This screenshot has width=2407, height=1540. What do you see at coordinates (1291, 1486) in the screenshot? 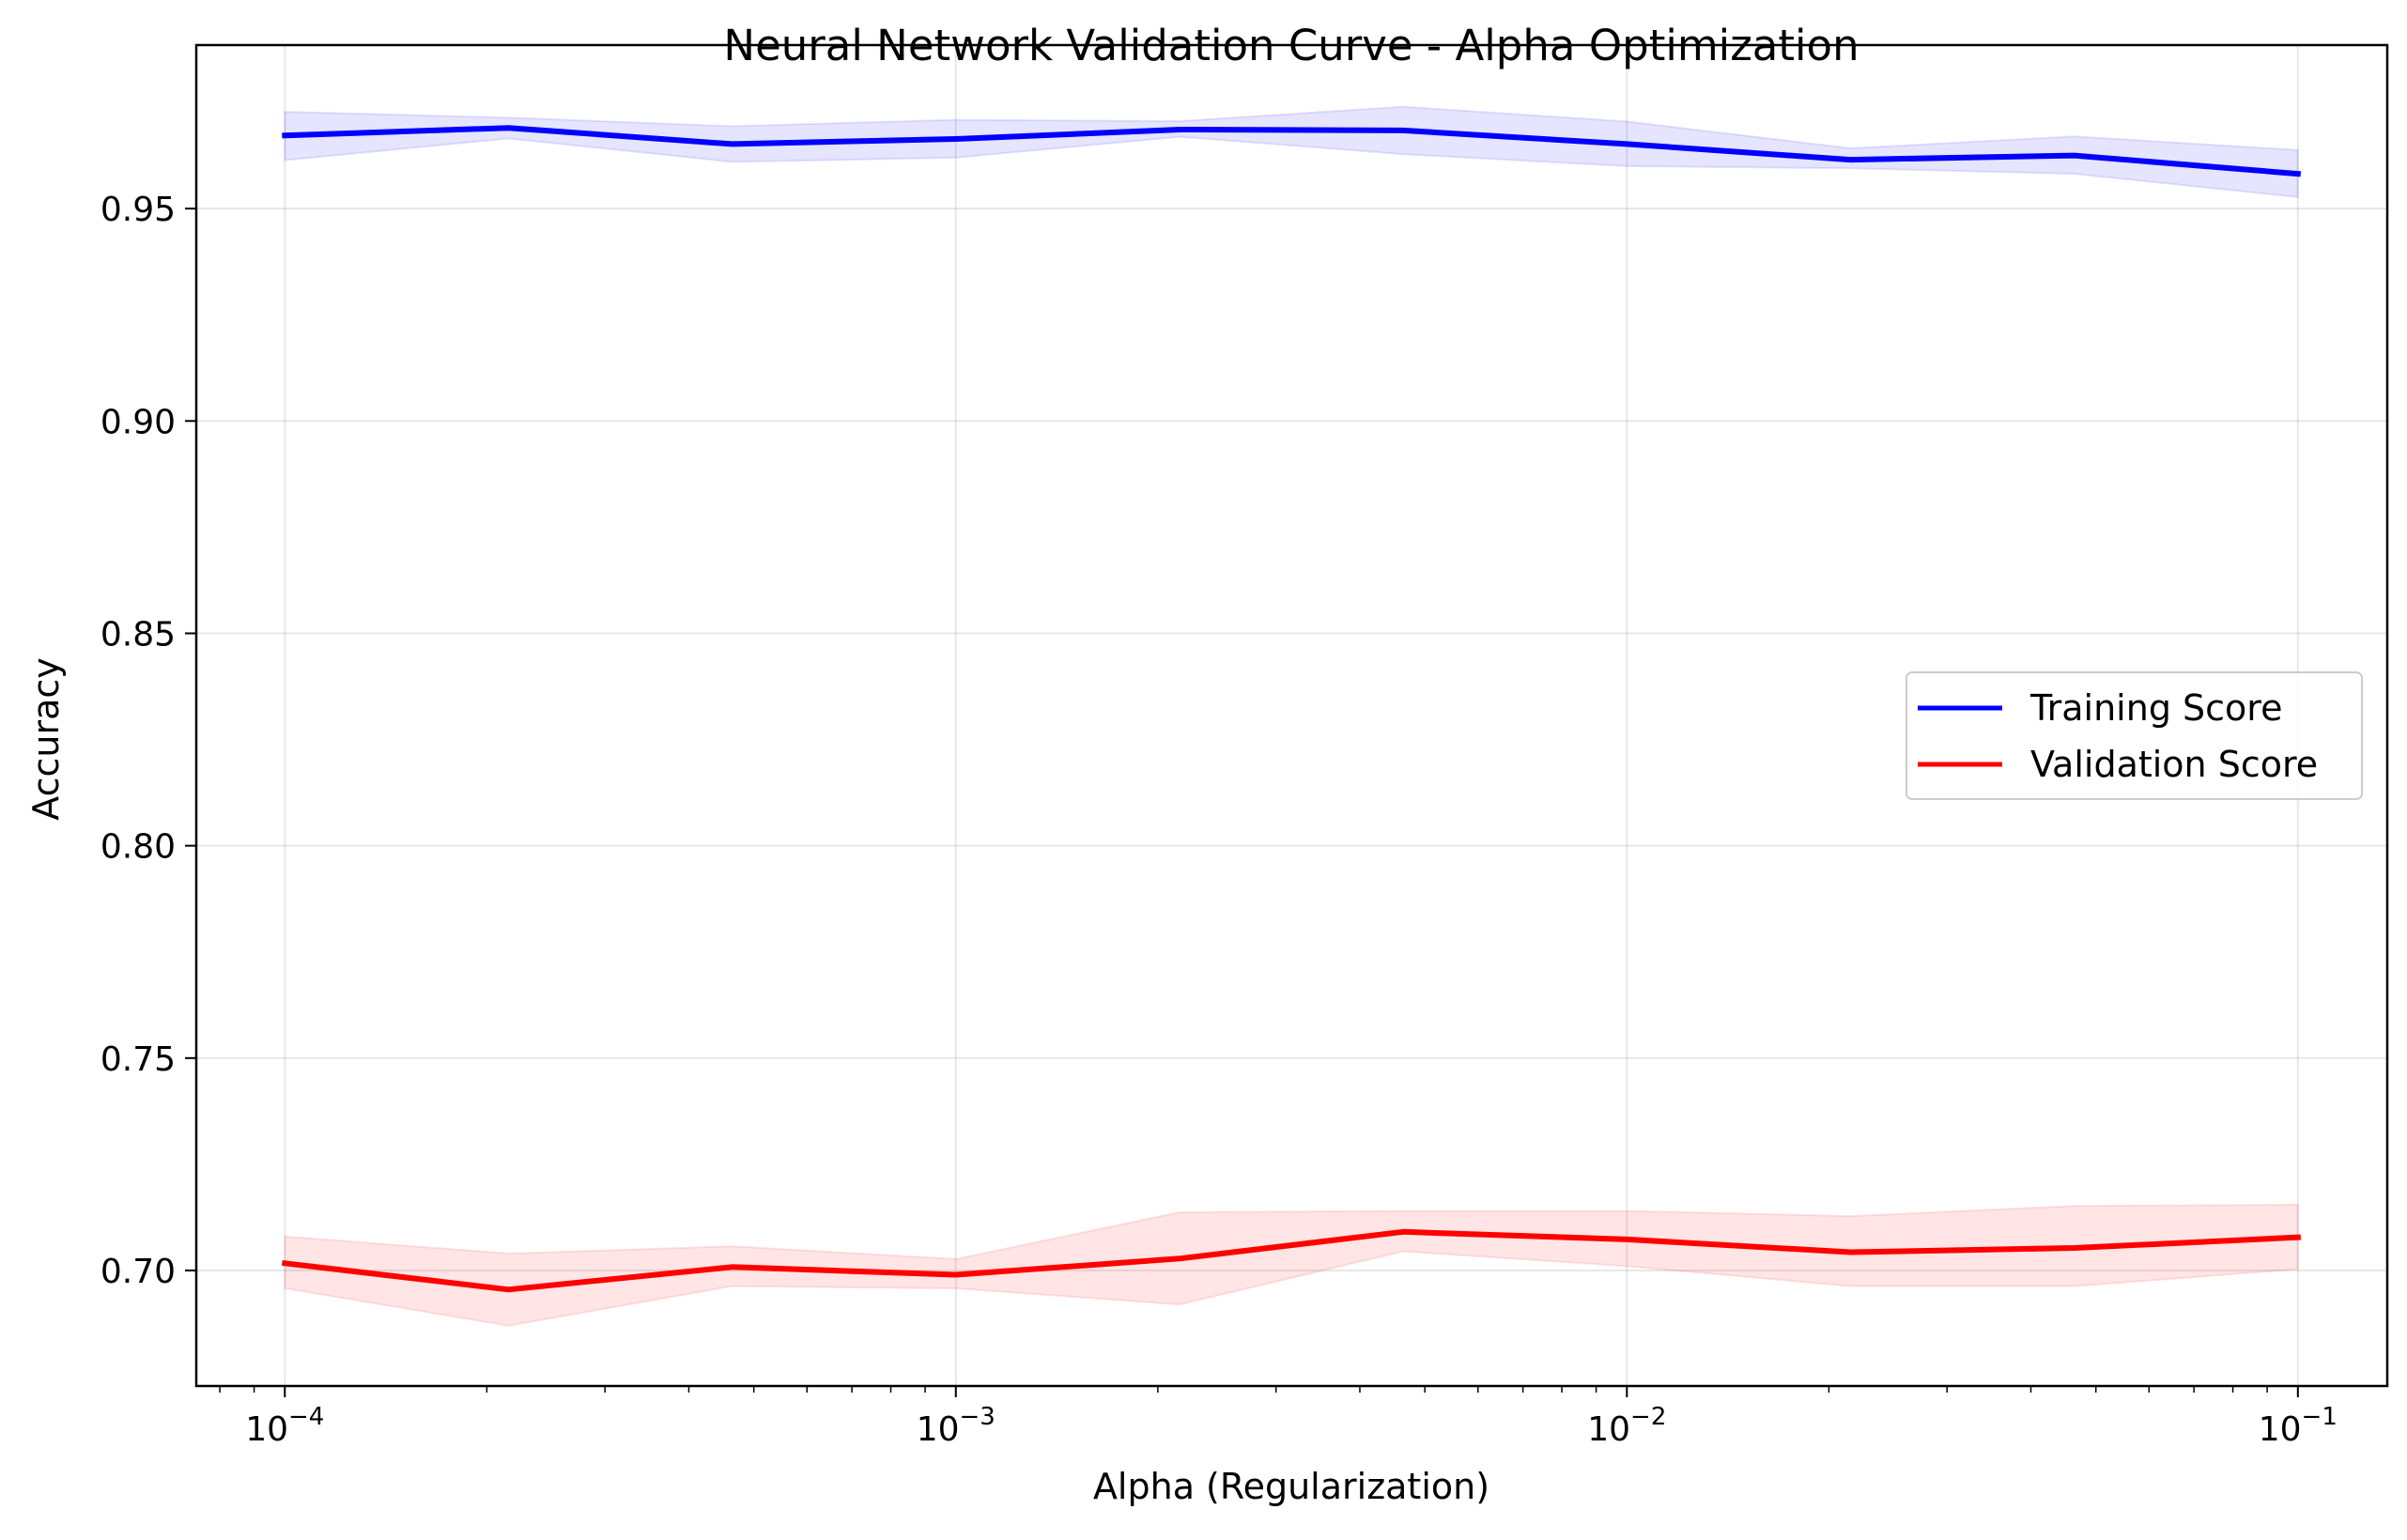
I see `x-axis-label: Alpha (Regularization)` at bounding box center [1291, 1486].